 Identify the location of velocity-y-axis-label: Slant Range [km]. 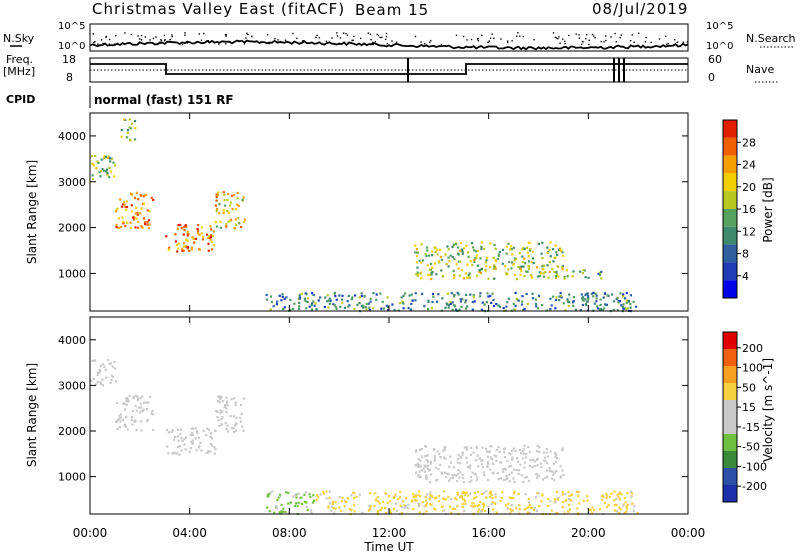
(32, 415).